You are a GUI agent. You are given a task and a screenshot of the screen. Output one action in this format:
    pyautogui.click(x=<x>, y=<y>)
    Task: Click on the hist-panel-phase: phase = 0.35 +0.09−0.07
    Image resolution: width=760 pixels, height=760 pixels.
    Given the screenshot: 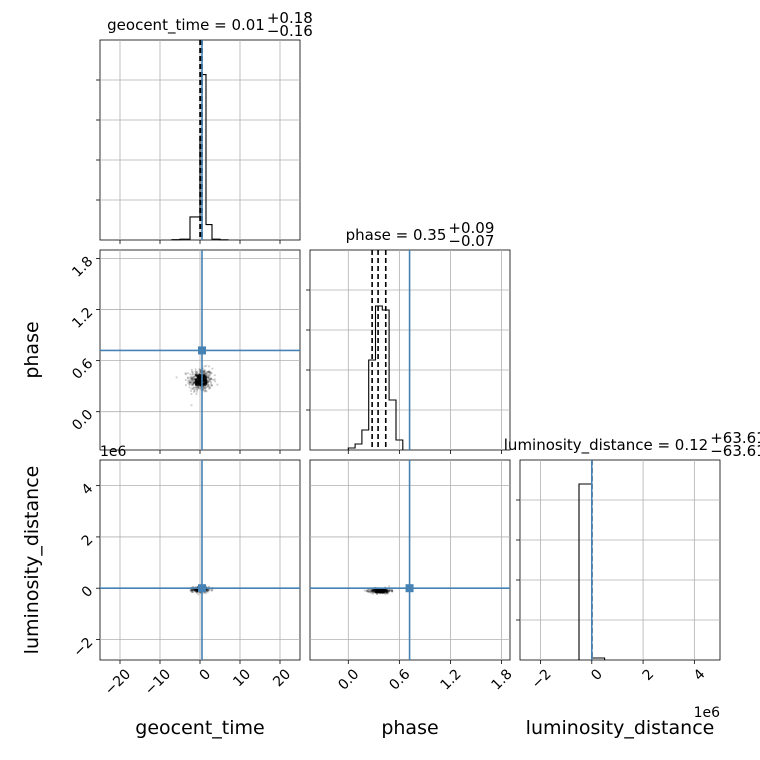 What is the action you would take?
    pyautogui.click(x=408, y=336)
    